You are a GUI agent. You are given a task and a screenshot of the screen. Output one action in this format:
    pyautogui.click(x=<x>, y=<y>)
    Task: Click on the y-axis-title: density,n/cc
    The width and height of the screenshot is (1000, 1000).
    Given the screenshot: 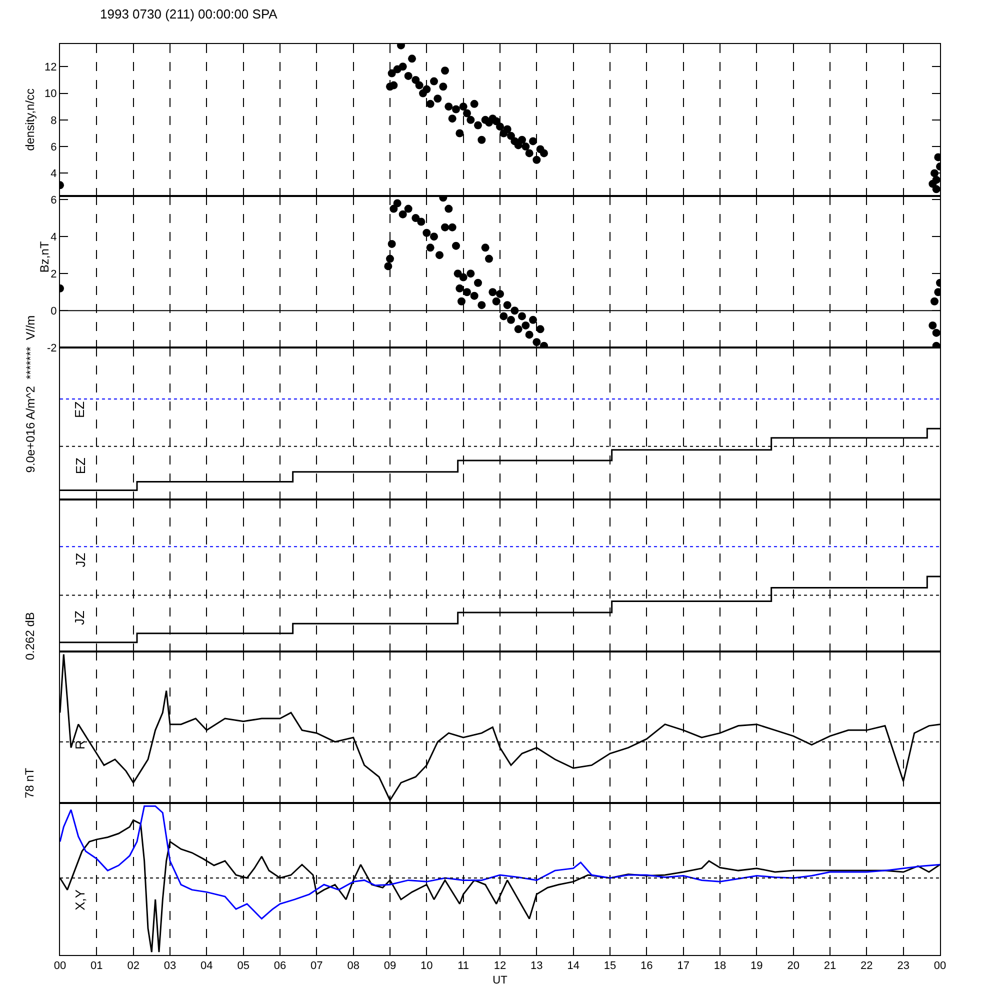 What is the action you would take?
    pyautogui.click(x=30, y=119)
    